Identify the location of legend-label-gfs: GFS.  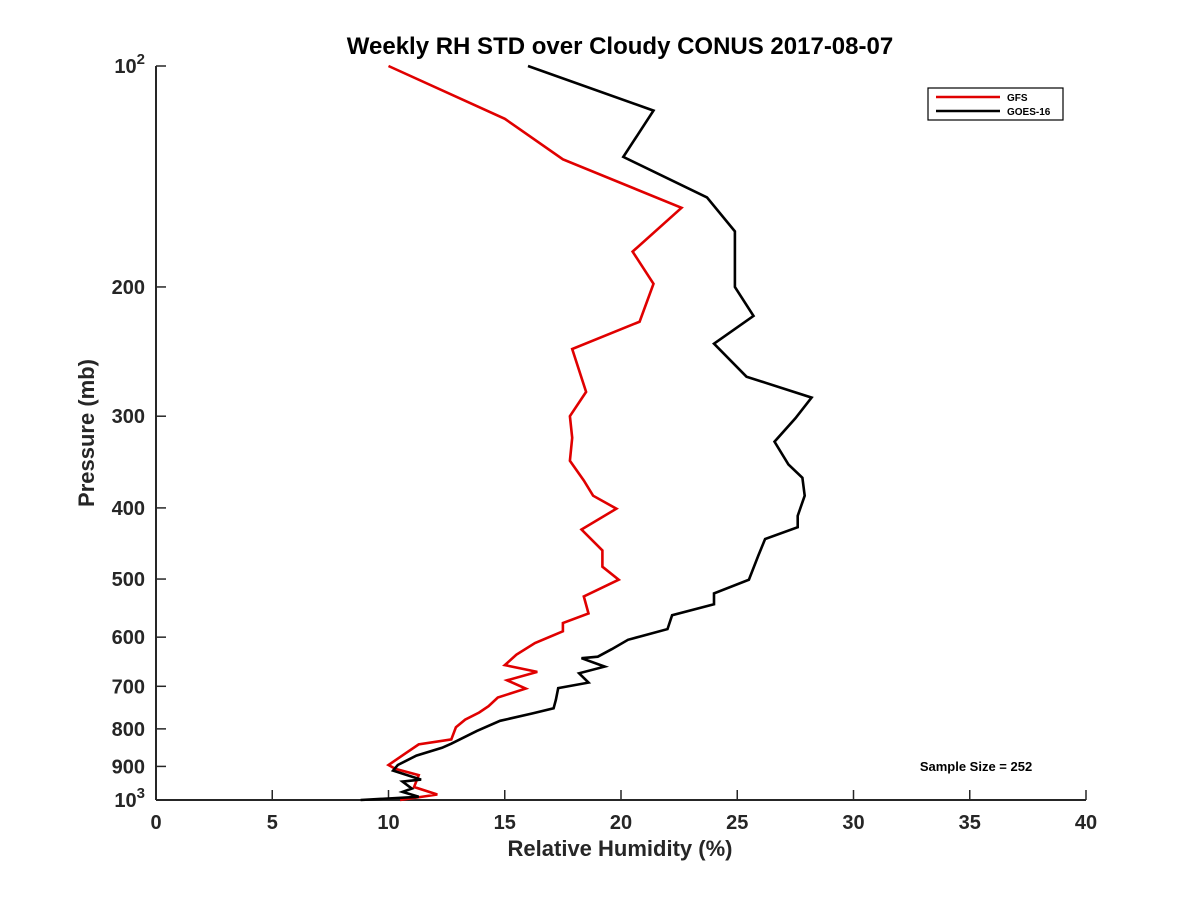
(1017, 98).